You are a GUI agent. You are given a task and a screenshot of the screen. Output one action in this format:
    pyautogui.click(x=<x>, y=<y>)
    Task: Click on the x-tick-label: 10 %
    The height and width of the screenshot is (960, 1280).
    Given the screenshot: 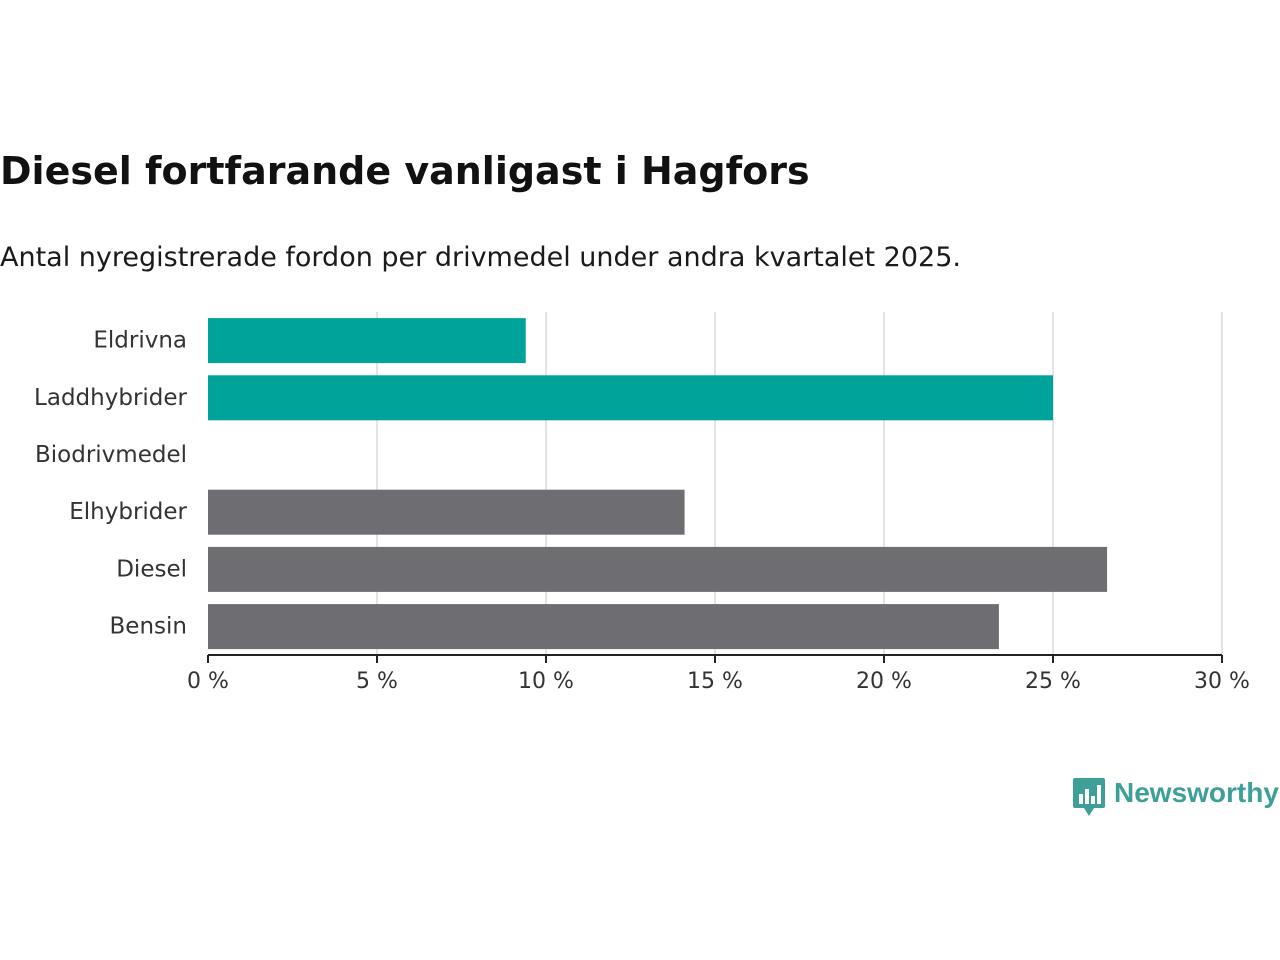 What is the action you would take?
    pyautogui.click(x=546, y=681)
    